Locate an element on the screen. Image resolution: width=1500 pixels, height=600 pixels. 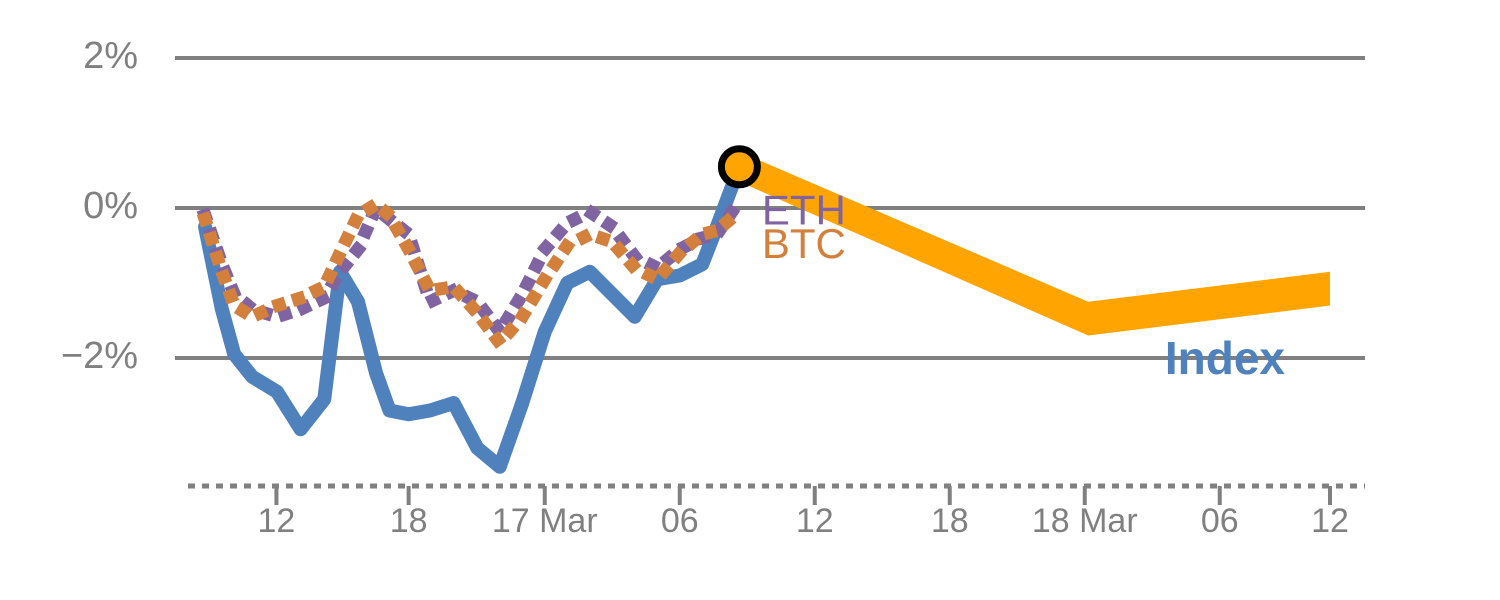
y-tick-label-0: 2% is located at coordinates (110, 56).